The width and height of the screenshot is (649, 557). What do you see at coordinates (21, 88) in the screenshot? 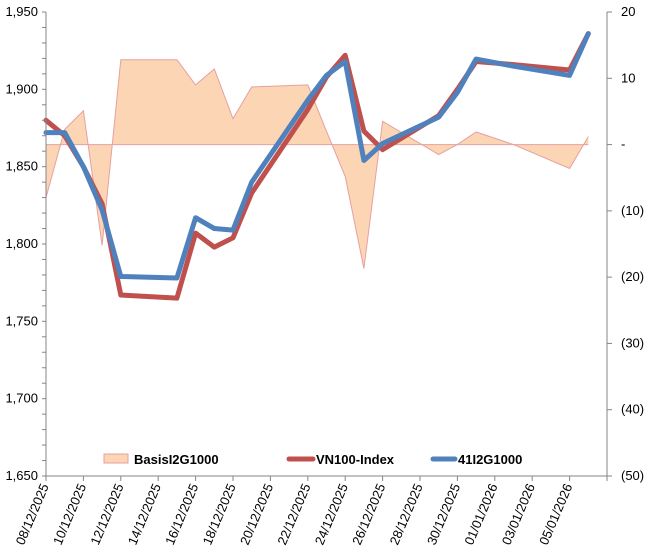
I see `left-axis-tick-label: 1,900` at bounding box center [21, 88].